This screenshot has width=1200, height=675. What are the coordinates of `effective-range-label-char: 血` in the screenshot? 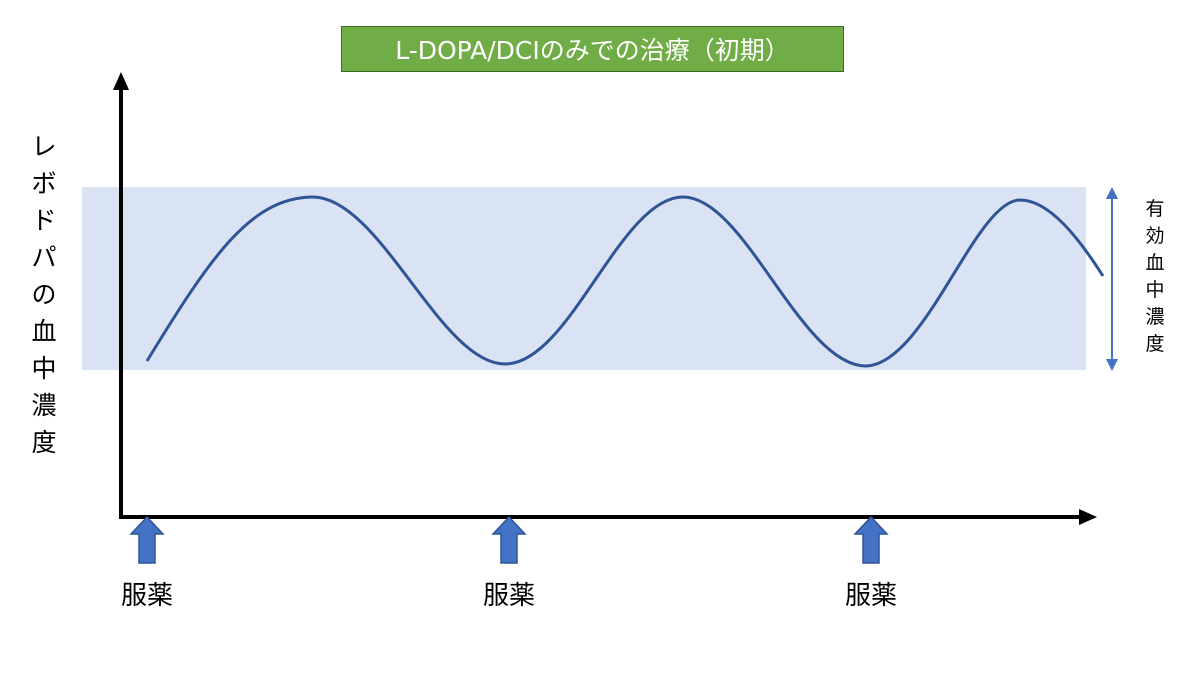 It's located at (1155, 263).